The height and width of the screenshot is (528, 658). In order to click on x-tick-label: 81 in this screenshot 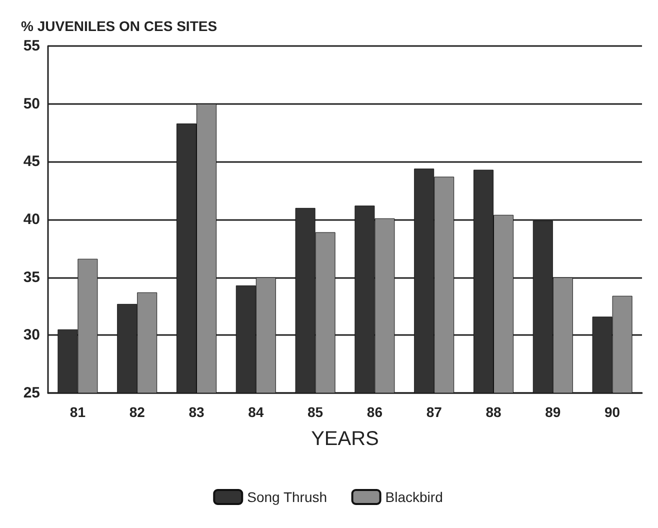, I will do `click(78, 412)`.